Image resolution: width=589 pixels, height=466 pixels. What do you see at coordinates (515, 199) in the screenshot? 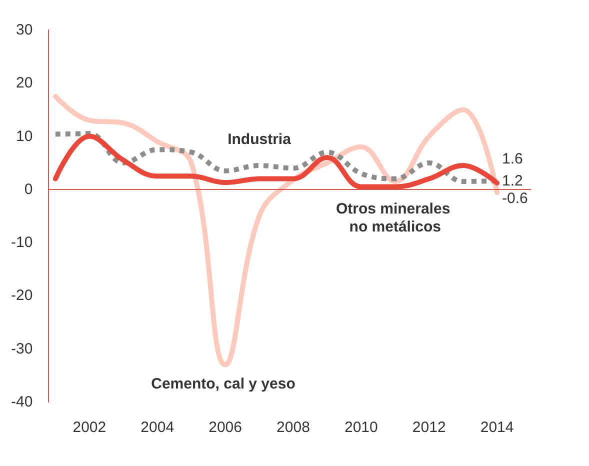
I see `data-label: -0.6` at bounding box center [515, 199].